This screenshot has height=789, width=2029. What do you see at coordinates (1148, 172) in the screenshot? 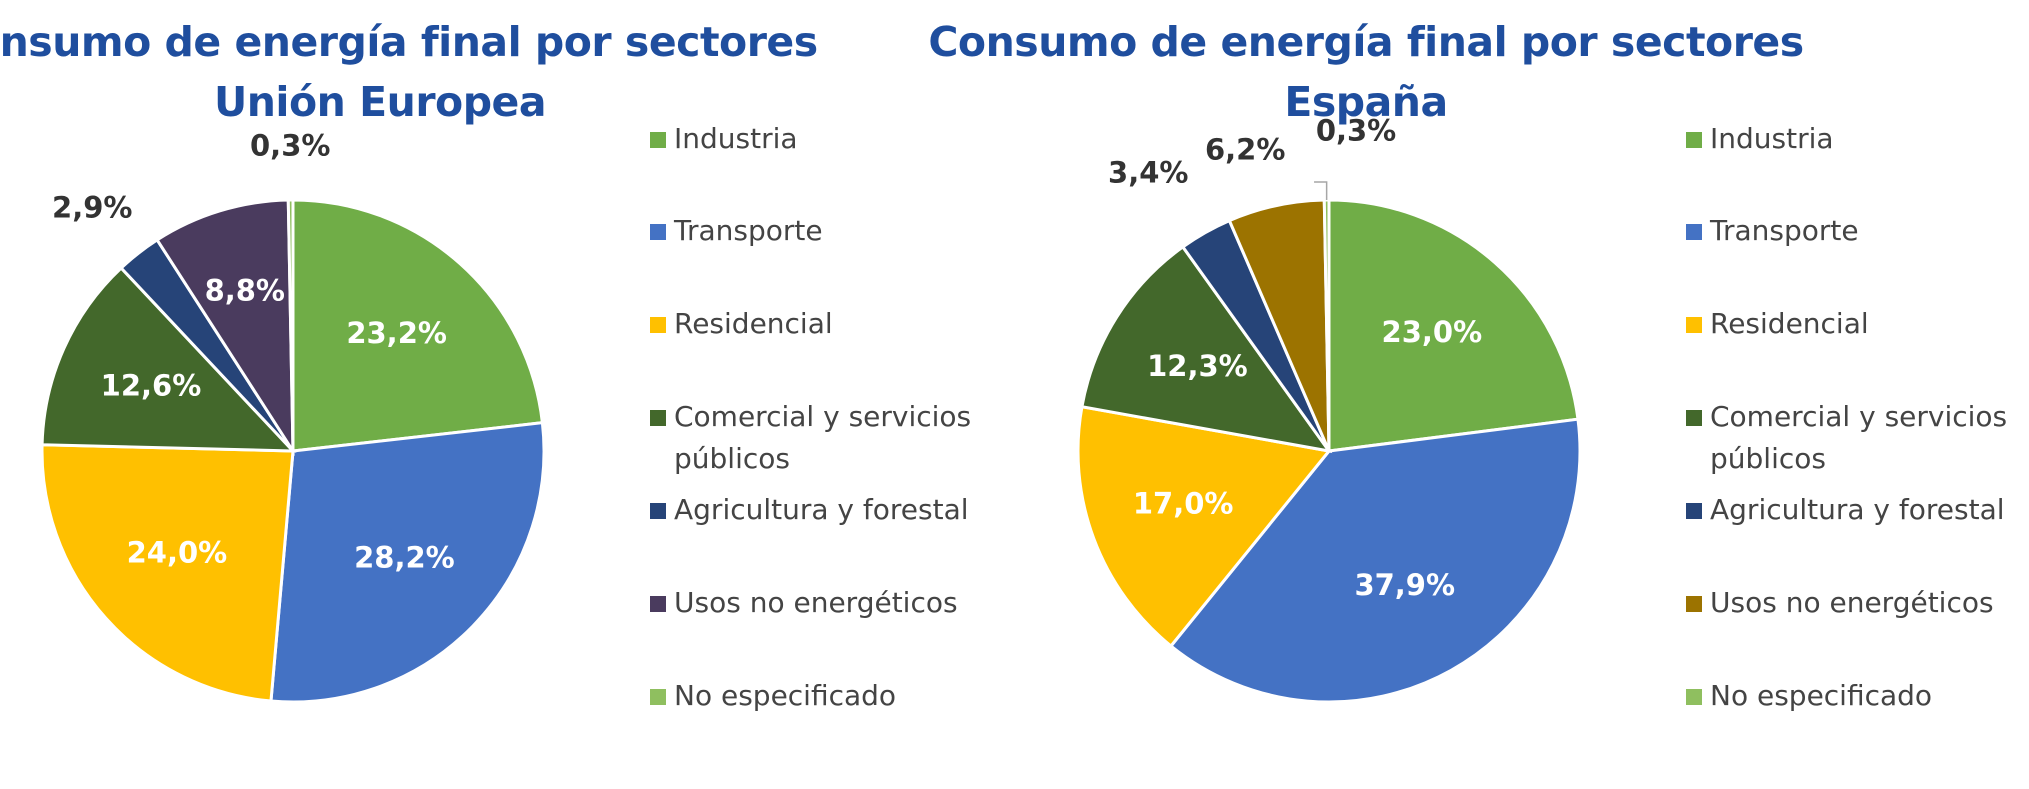
I see `data-label-5: 3,4%` at bounding box center [1148, 172].